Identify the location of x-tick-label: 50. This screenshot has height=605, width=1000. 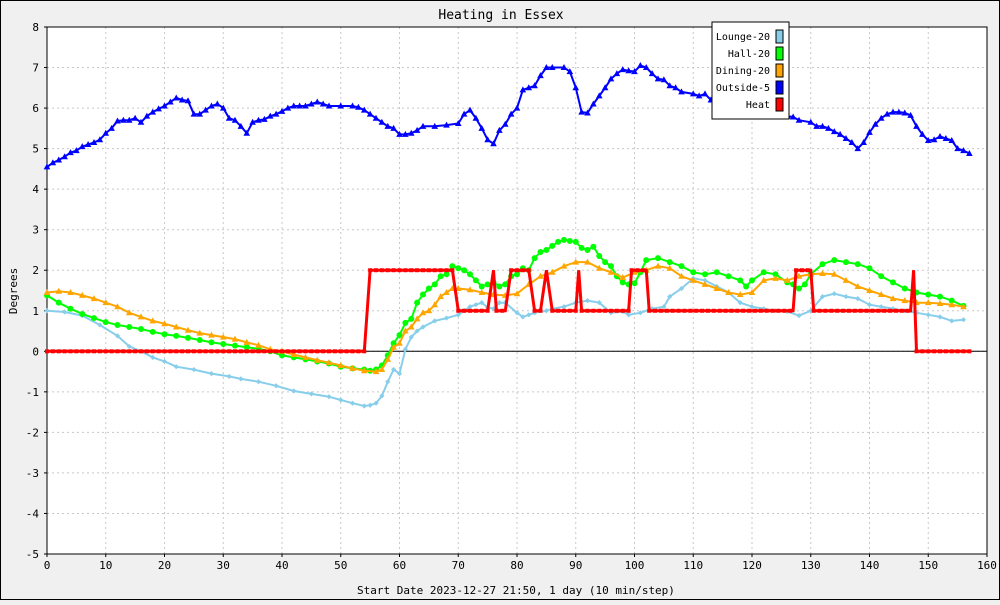
(340, 565).